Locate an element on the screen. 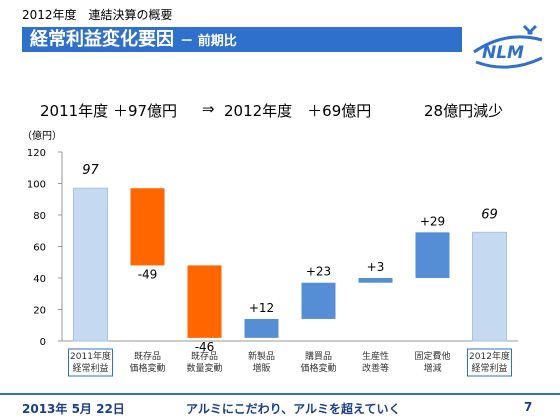 Image resolution: width=560 pixels, height=420 pixels. y-tick-label: 60 is located at coordinates (39, 248).